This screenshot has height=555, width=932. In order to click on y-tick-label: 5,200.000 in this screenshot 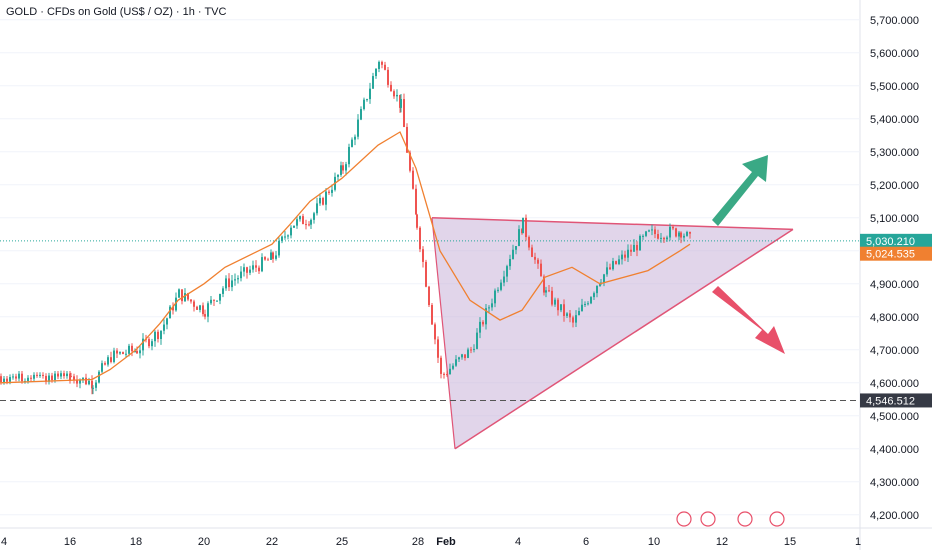, I will do `click(894, 186)`.